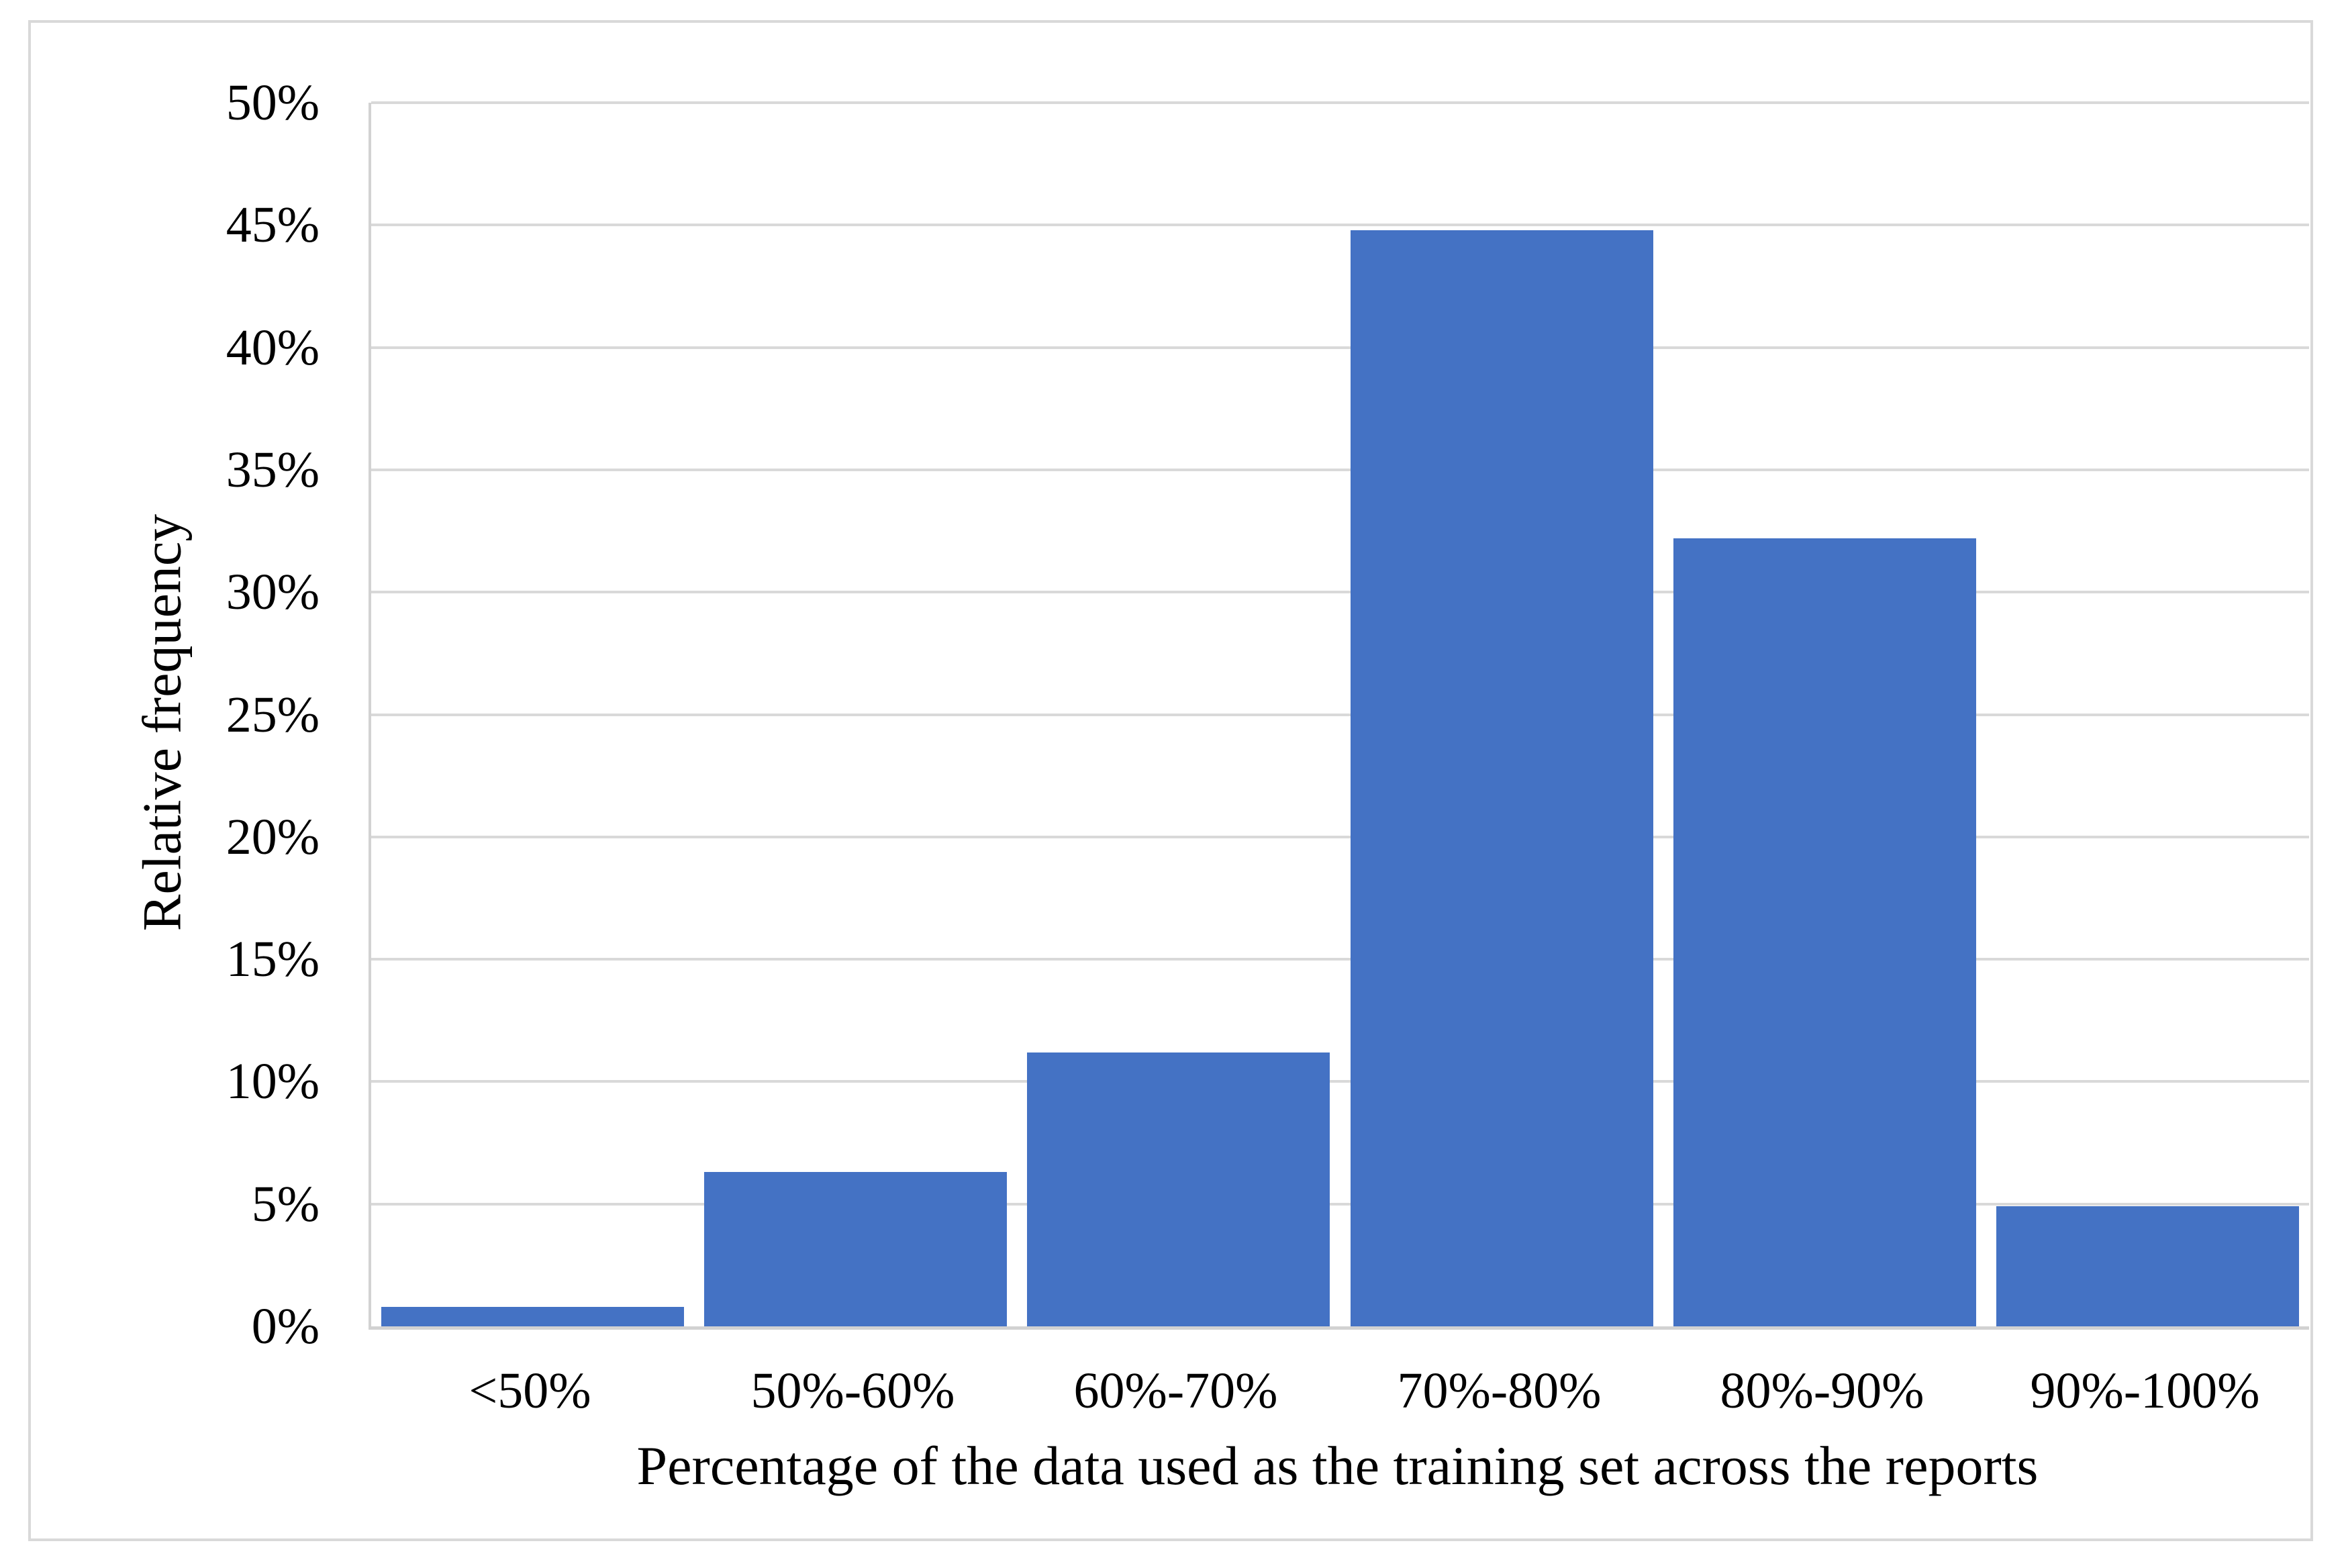 The width and height of the screenshot is (2344, 1568). Describe the element at coordinates (1822, 1391) in the screenshot. I see `x-category-label: 80%-90%` at that location.